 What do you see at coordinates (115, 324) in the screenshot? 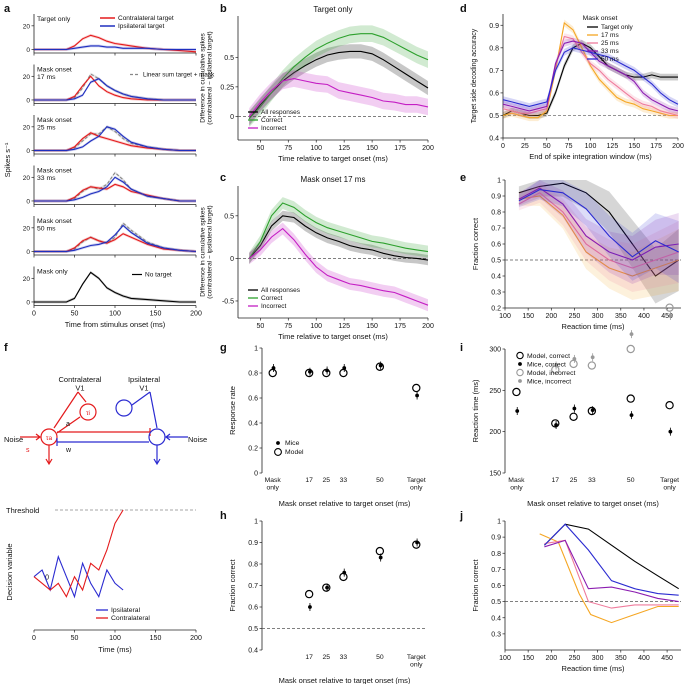
I see `x-axis-label: Time from stimulus onset (ms)` at bounding box center [115, 324].